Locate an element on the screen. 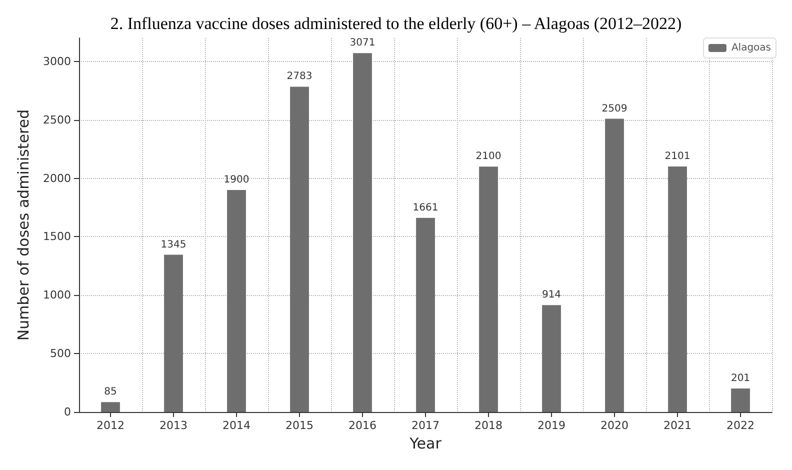  y-axis-title: Number of doses administered is located at coordinates (23, 225).